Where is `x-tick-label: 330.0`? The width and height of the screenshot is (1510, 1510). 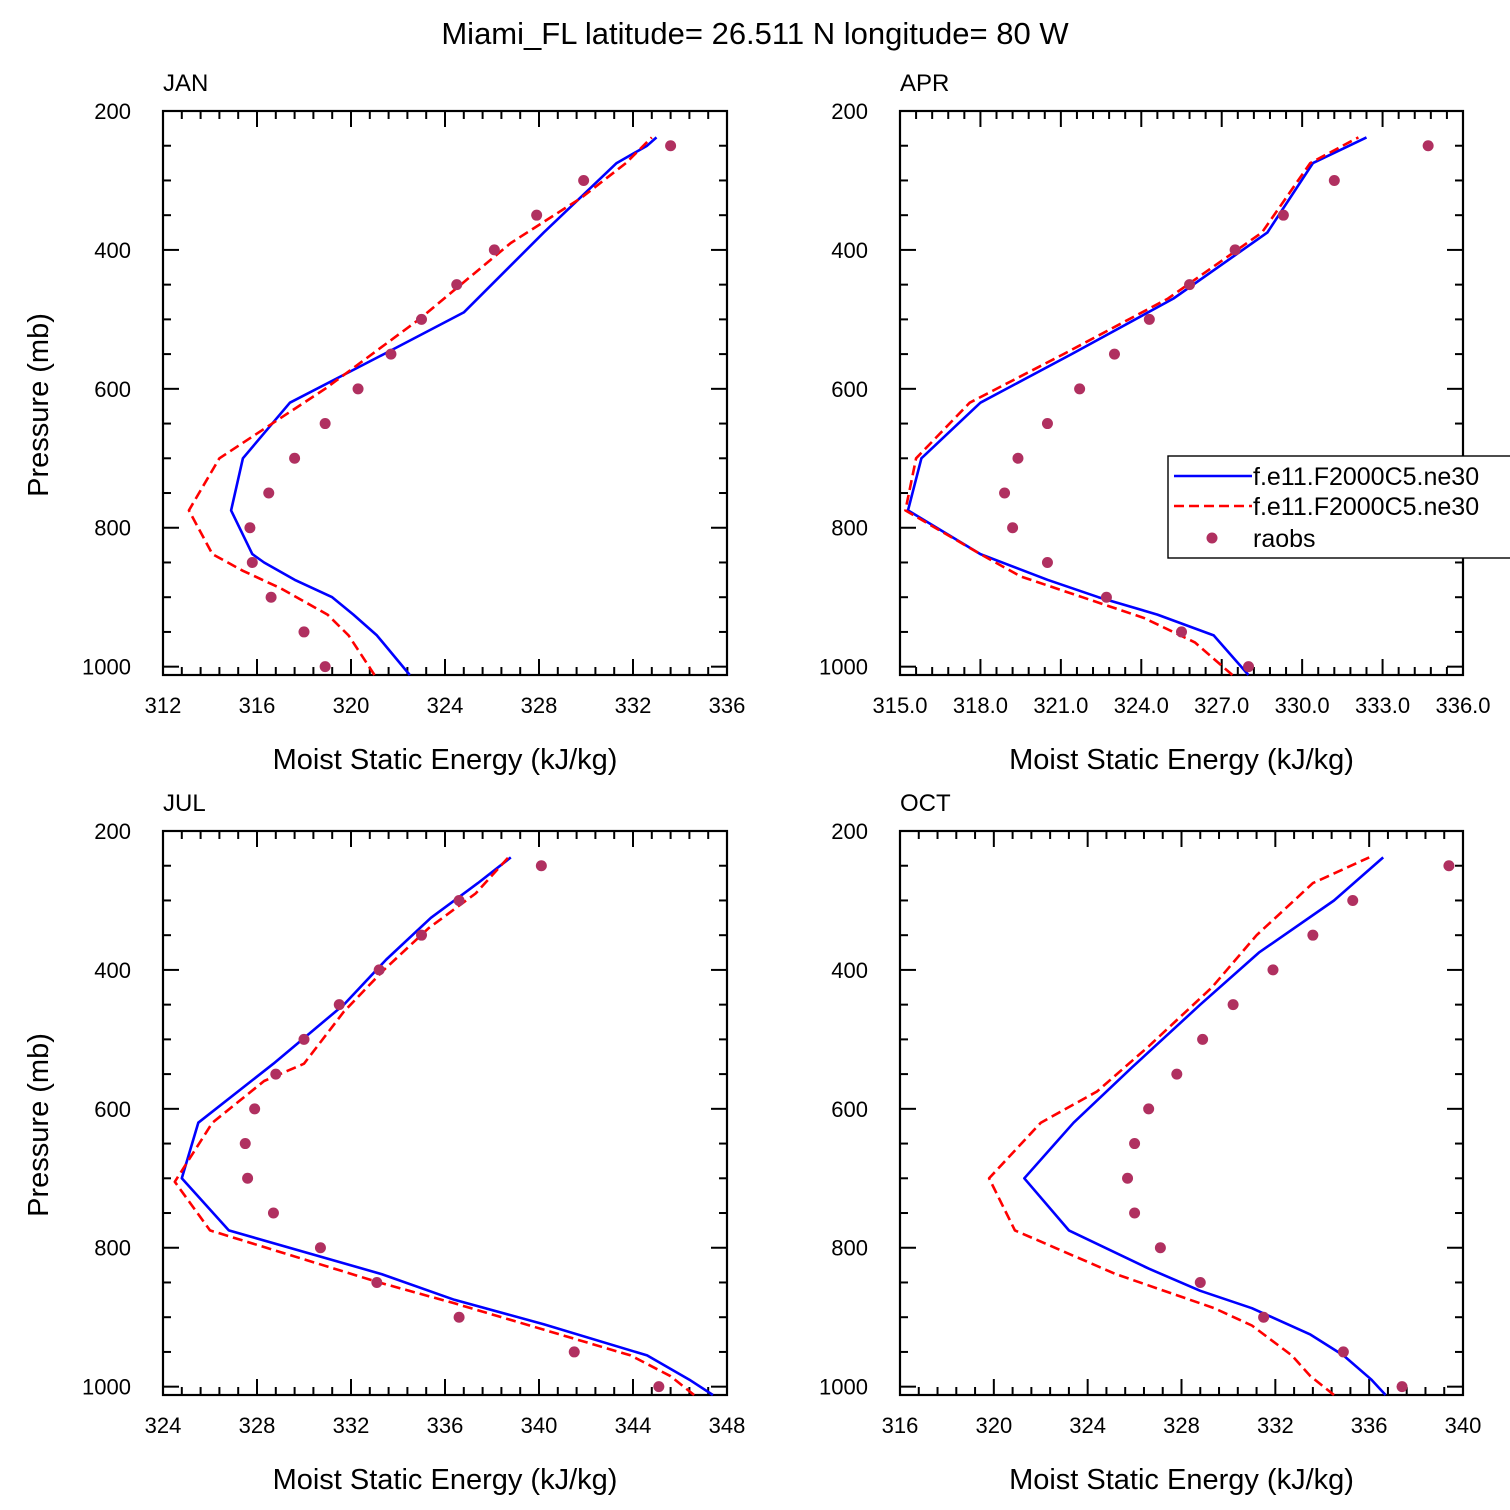 x-tick-label: 330.0 is located at coordinates (1302, 705).